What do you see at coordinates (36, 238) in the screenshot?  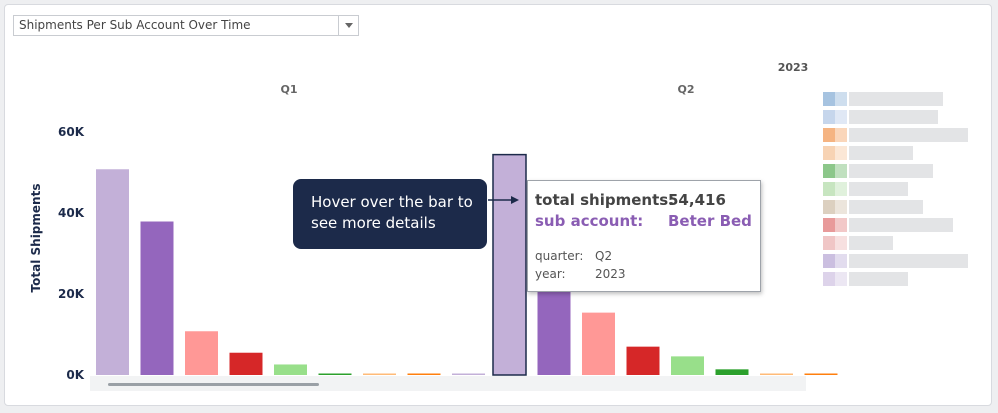 I see `y-axis-label: Total Shipments` at bounding box center [36, 238].